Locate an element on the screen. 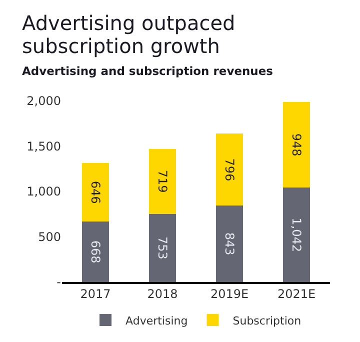 Image resolution: width=360 pixels, height=342 pixels. legend-label: Advertising is located at coordinates (157, 321).